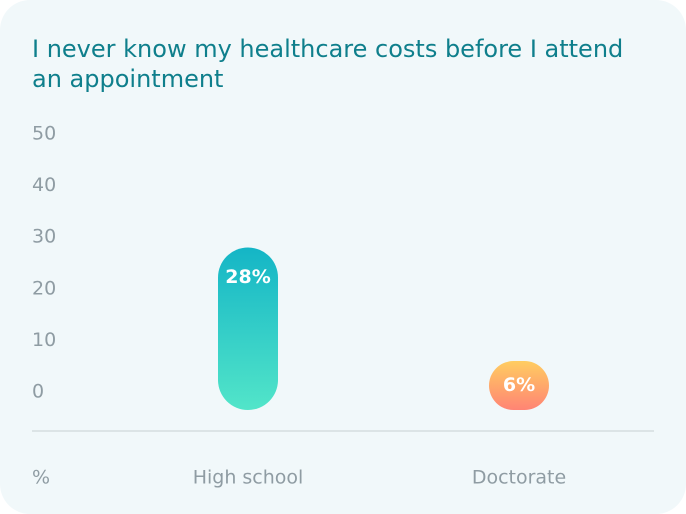 Image resolution: width=686 pixels, height=514 pixels. What do you see at coordinates (44, 288) in the screenshot?
I see `y-tick-label: 20` at bounding box center [44, 288].